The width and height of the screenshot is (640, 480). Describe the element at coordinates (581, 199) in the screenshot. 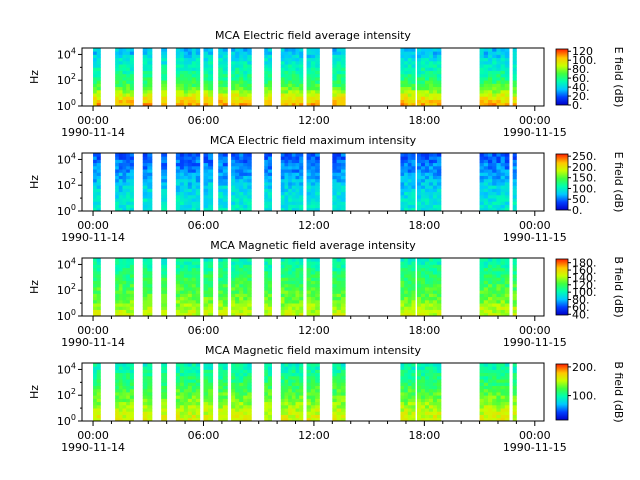

I see `colorbar-tick-label: 50.` at that location.